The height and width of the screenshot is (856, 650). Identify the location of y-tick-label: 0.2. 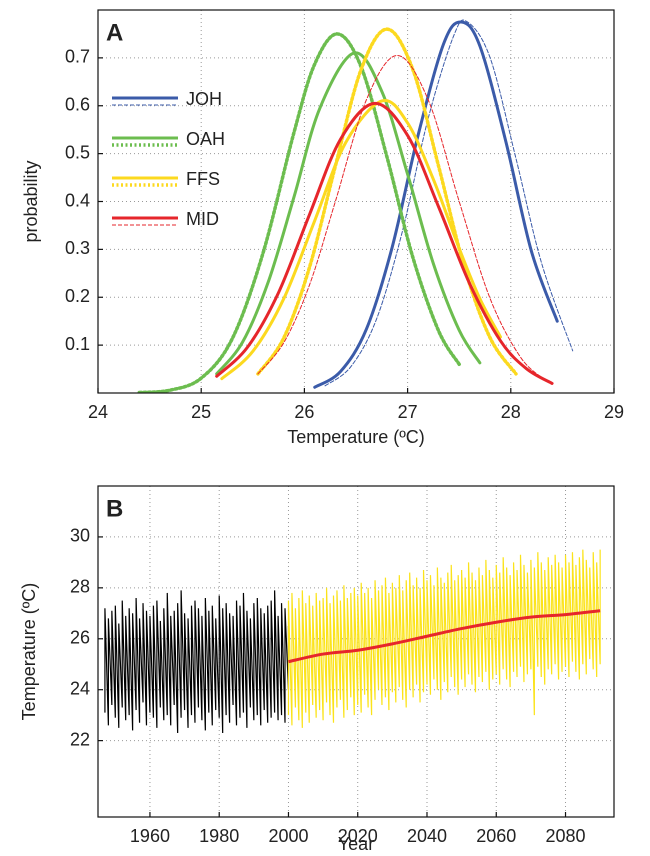
(77, 296).